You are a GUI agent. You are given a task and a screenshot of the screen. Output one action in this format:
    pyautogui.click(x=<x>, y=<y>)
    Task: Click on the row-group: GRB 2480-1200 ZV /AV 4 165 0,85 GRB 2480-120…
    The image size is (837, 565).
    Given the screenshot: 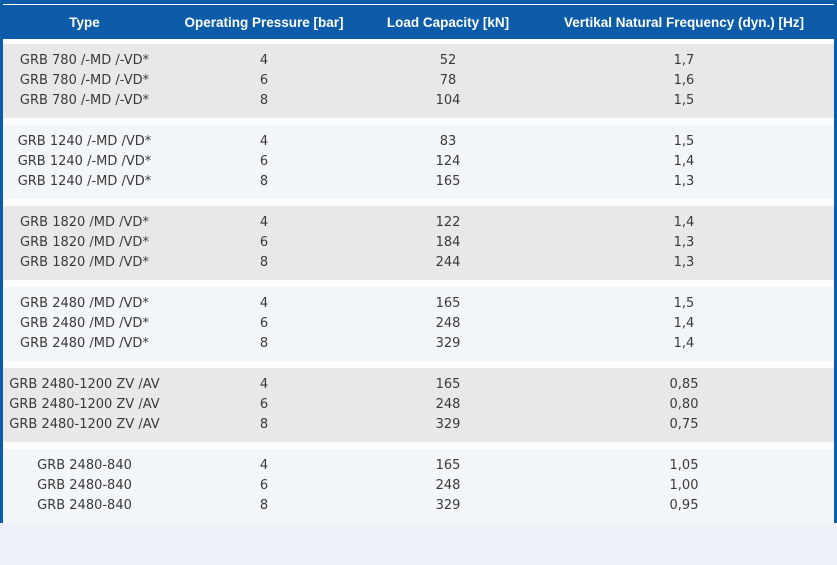 What is the action you would take?
    pyautogui.click(x=418, y=405)
    